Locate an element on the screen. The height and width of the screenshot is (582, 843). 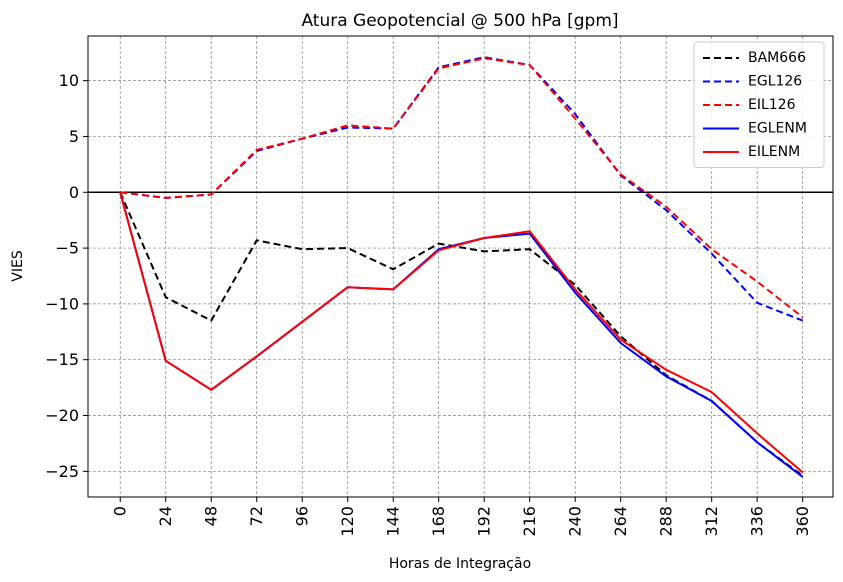
x-tick-label: 24 is located at coordinates (165, 516).